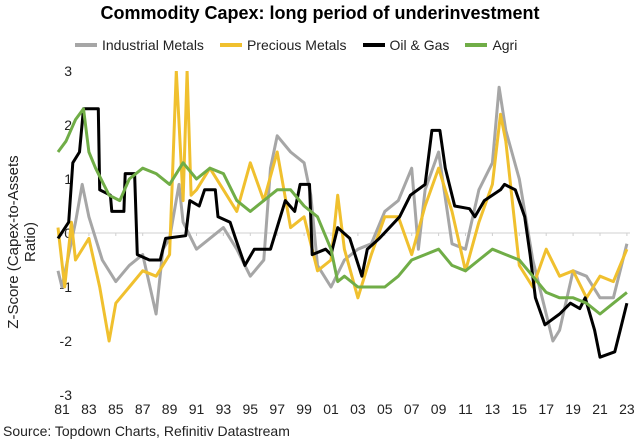 The width and height of the screenshot is (640, 442). Describe the element at coordinates (66, 395) in the screenshot. I see `y-tick-label: -3` at that location.